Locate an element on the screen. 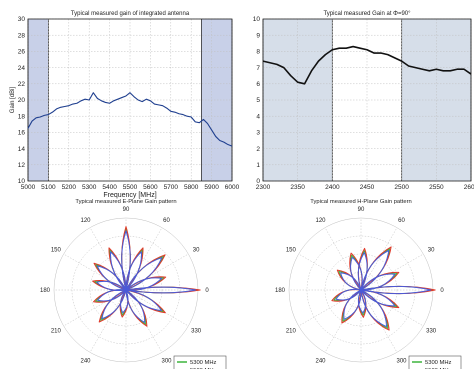 The height and width of the screenshot is (369, 474). y-tick-label: 24 is located at coordinates (22, 68).